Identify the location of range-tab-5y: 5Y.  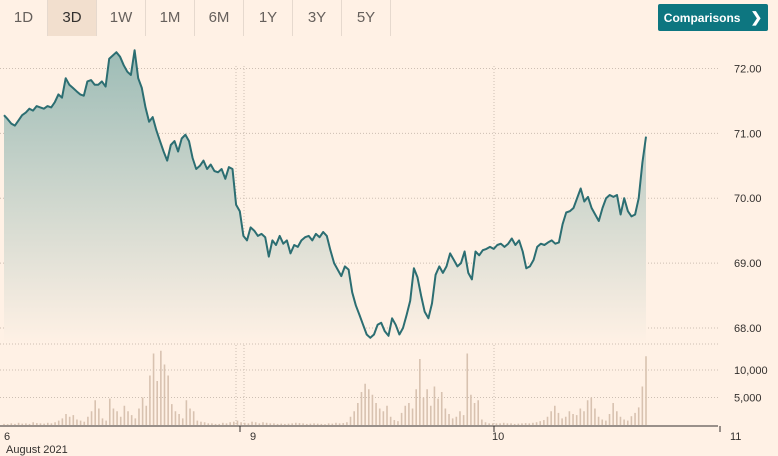
(366, 18).